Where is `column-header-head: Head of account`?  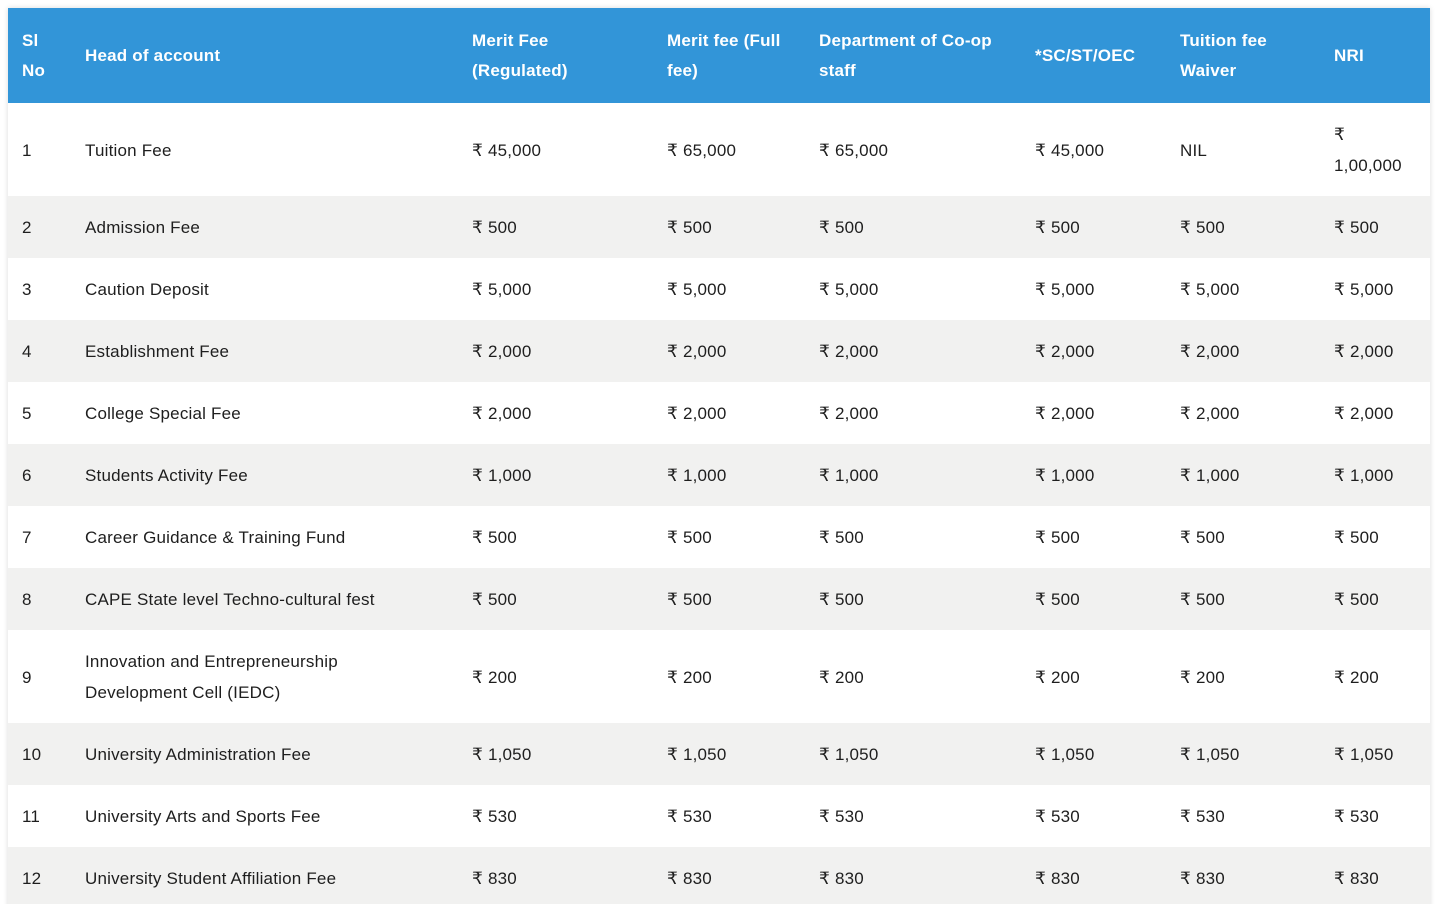 column-header-head: Head of account is located at coordinates (264, 55).